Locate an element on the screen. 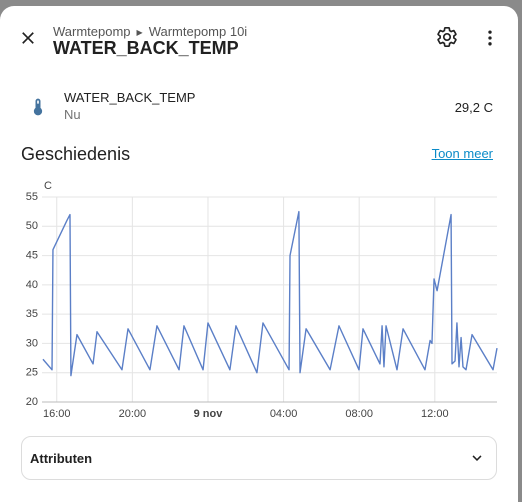  entity-name: WATER_BACK_TEMP is located at coordinates (130, 97).